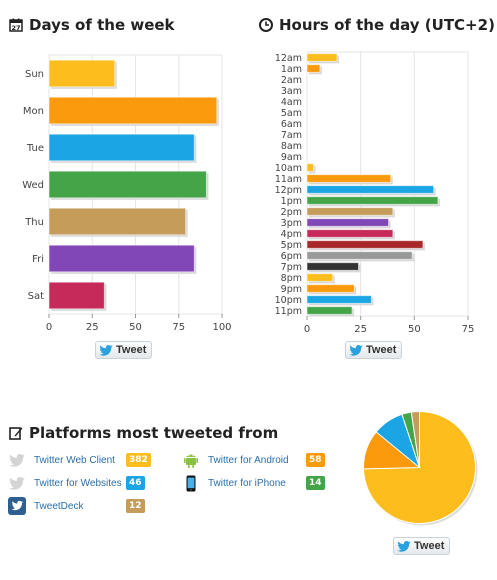 The width and height of the screenshot is (497, 580). I want to click on platform-name: Twitter for Websites, so click(78, 483).